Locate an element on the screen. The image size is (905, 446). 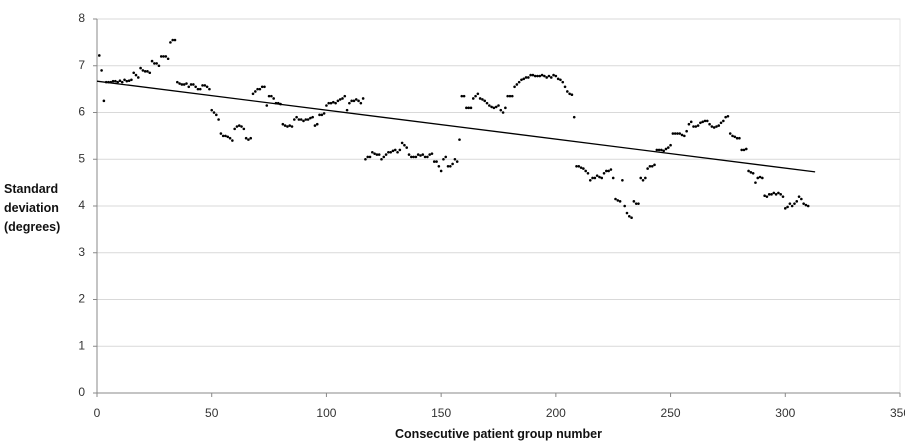
y-tick-label: 0 is located at coordinates (81, 392).